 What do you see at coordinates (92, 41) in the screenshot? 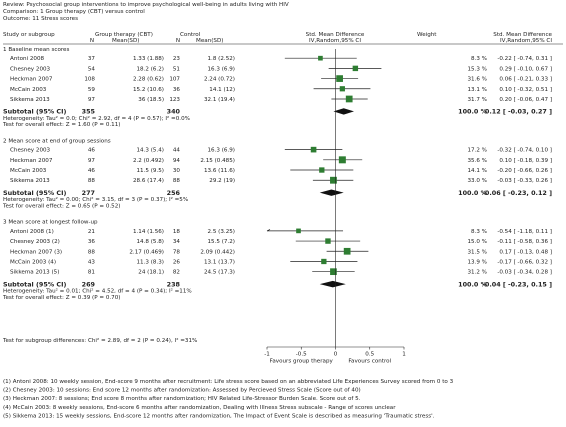
I see `col-header-group-n: N` at bounding box center [92, 41].